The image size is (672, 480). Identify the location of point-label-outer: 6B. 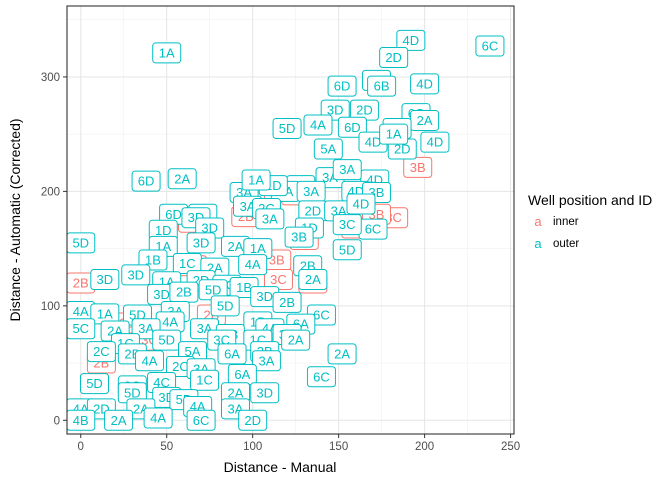
(382, 86).